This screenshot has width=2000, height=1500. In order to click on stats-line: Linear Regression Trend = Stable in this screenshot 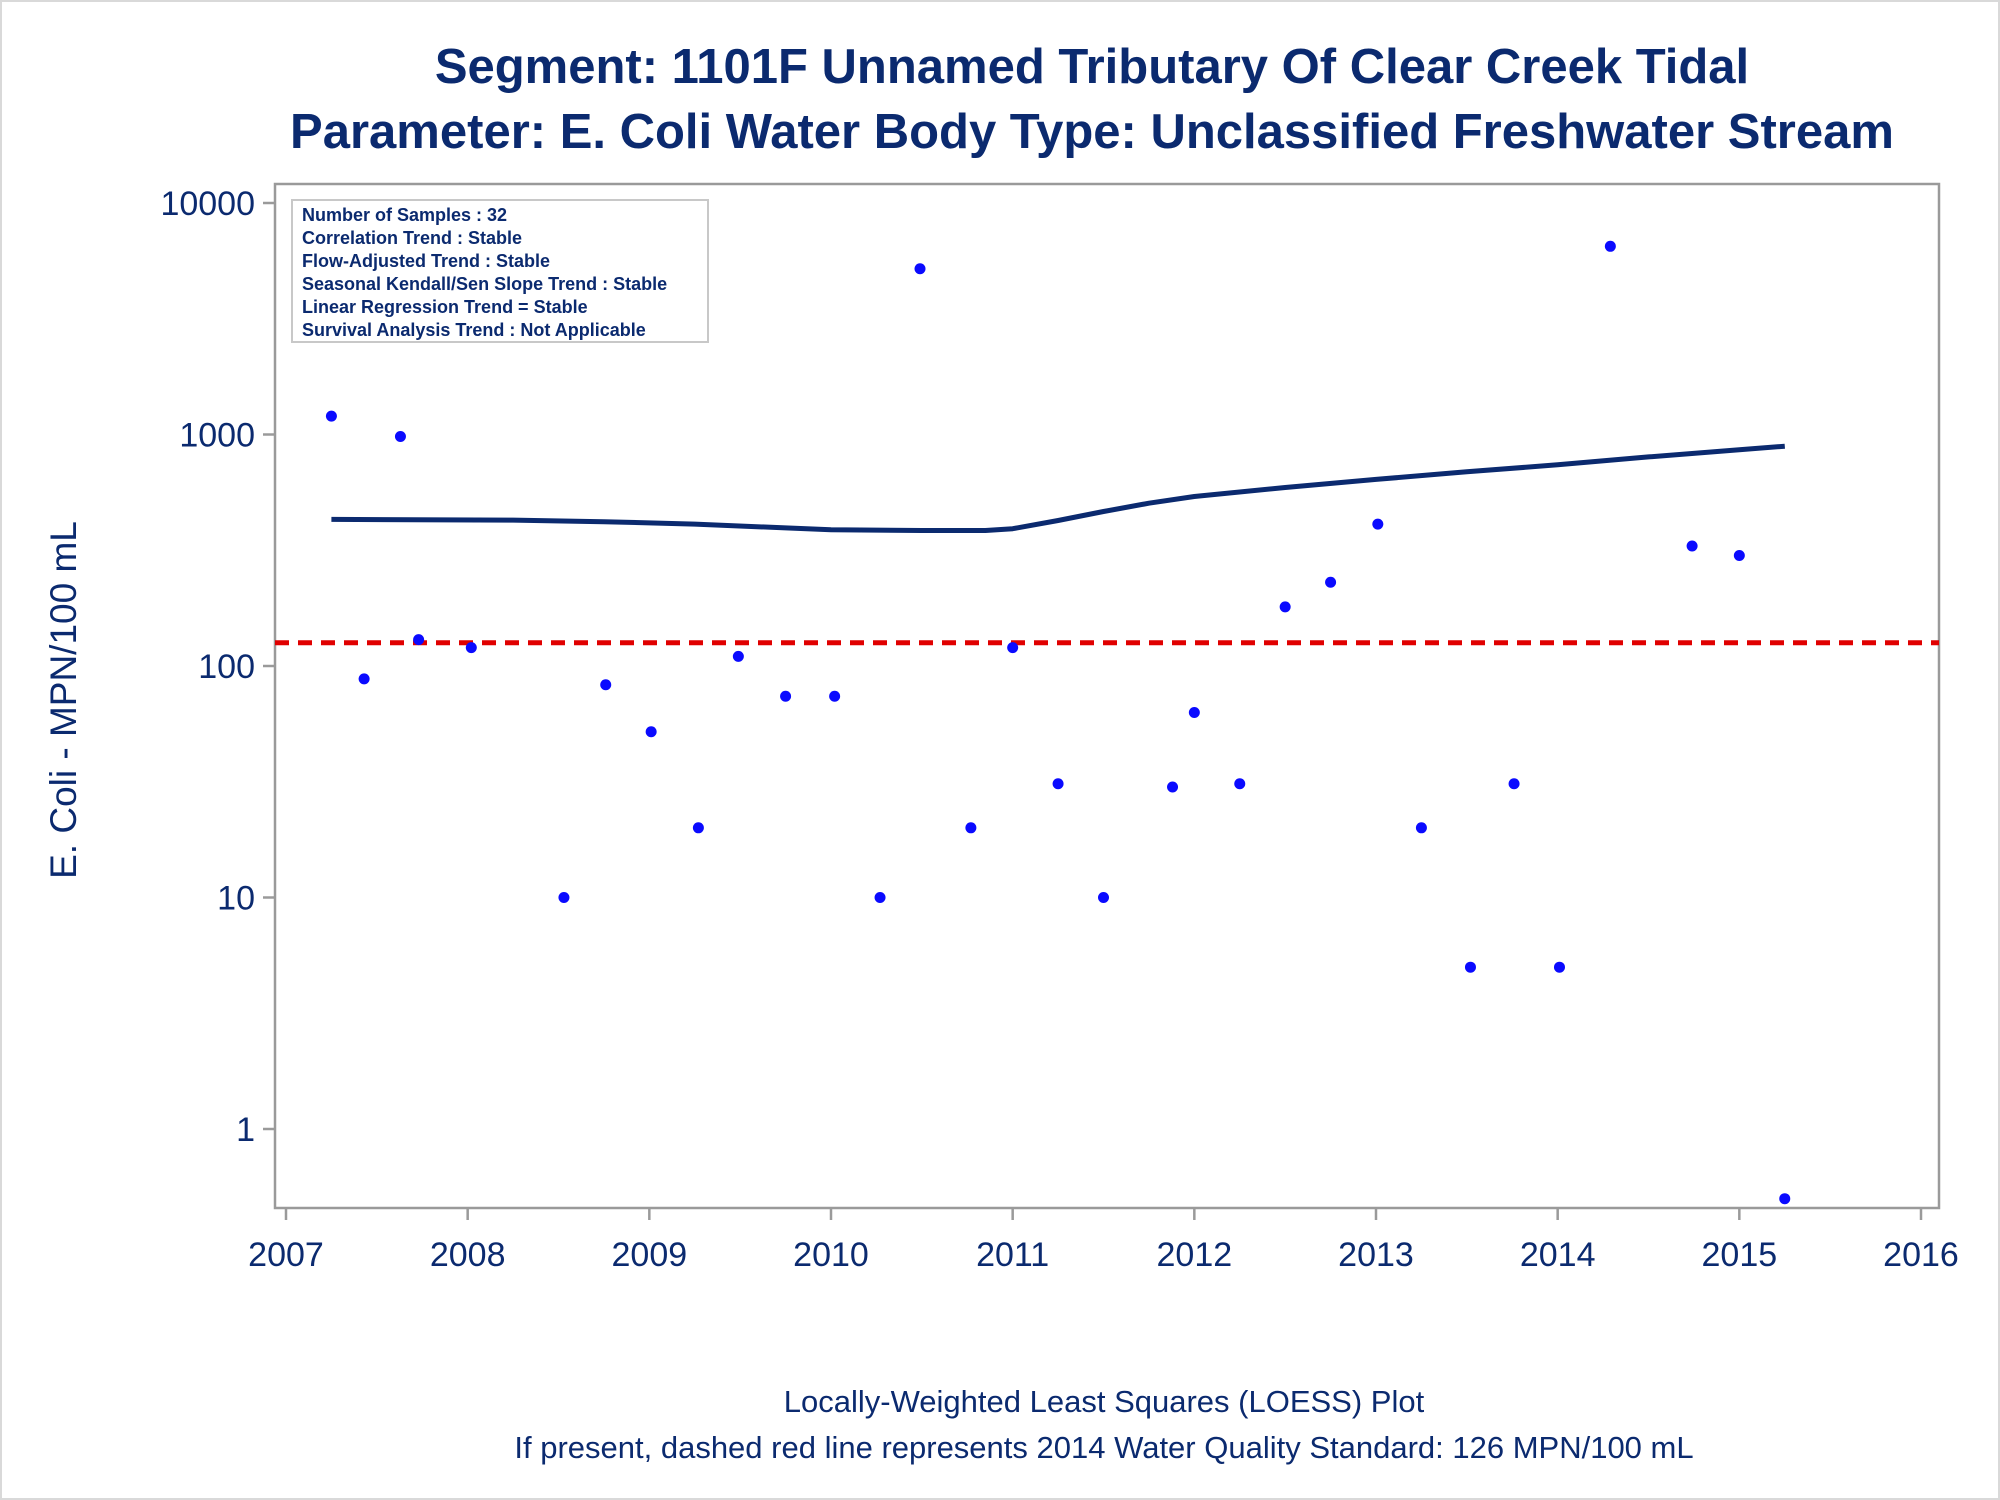, I will do `click(445, 307)`.